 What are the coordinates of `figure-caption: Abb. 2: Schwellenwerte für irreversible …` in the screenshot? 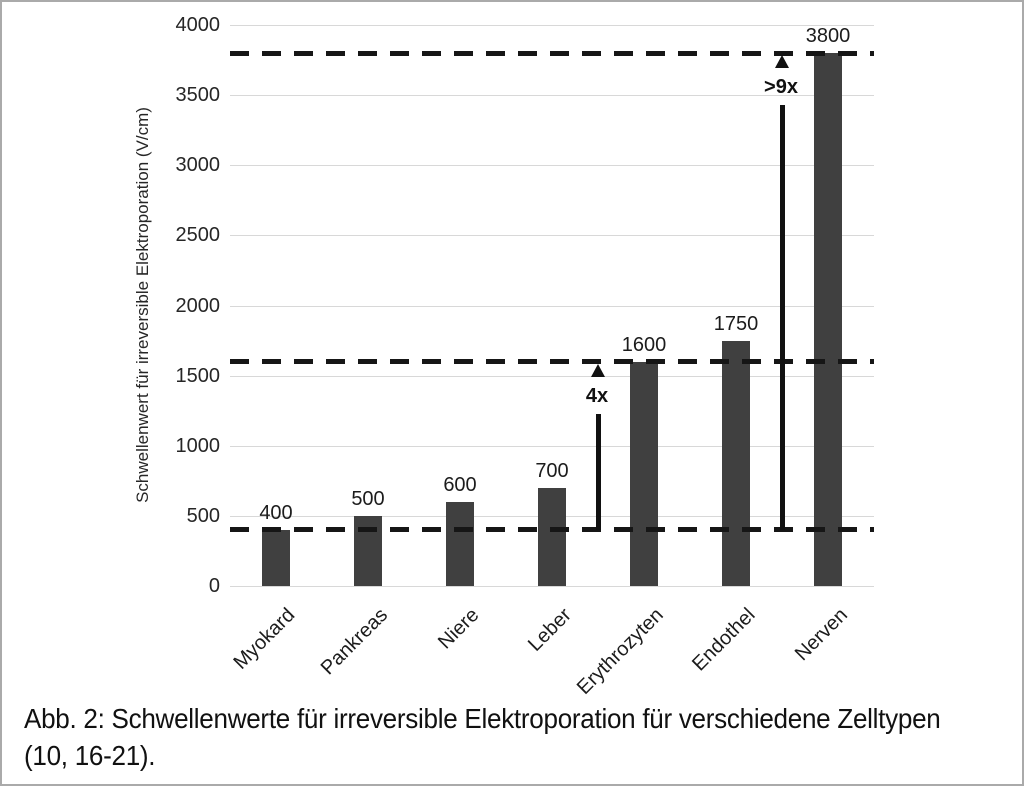 It's located at (517, 737).